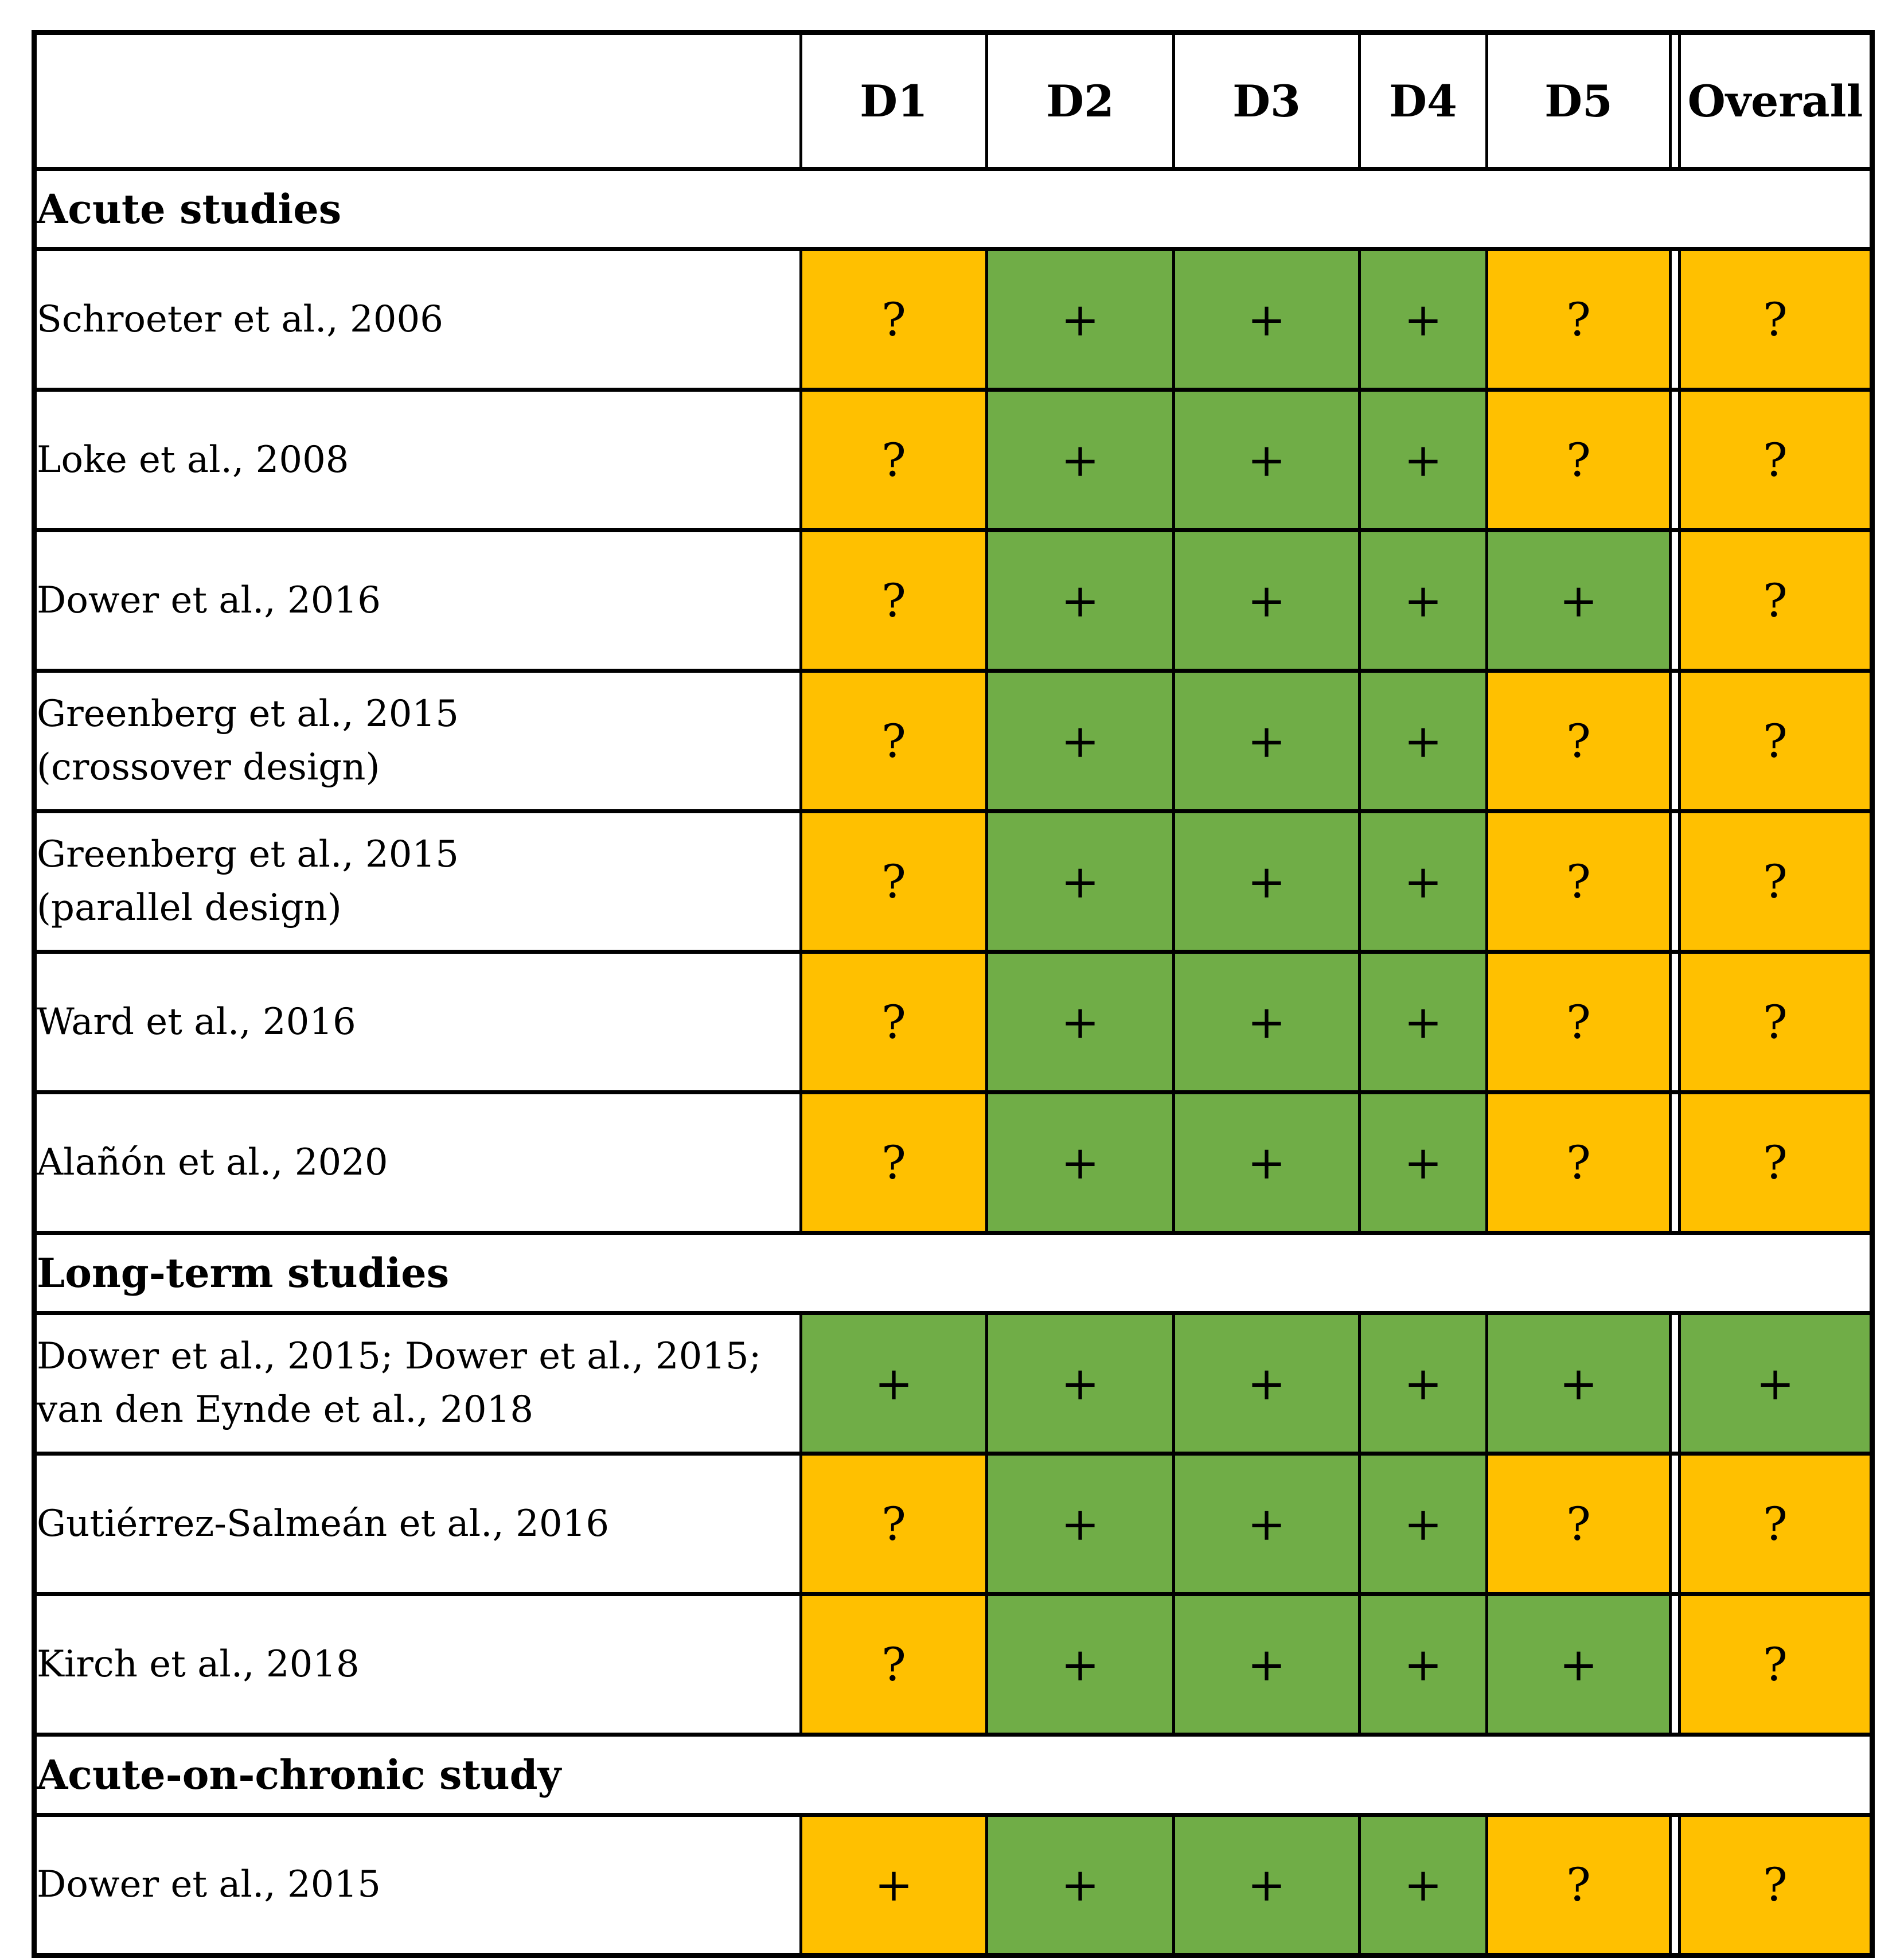 Image resolution: width=1904 pixels, height=1958 pixels. Describe the element at coordinates (418, 1885) in the screenshot. I see `study-name-cell: Dower et al., 2015` at that location.